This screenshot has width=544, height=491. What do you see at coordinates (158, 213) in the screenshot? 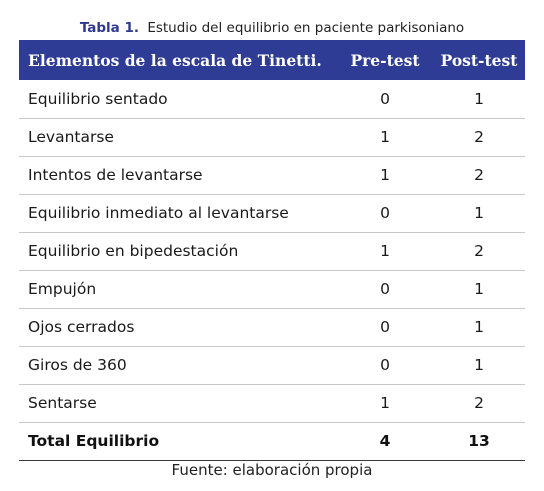
I see `row-item: Equilibrio inmediato al levantarse` at bounding box center [158, 213].